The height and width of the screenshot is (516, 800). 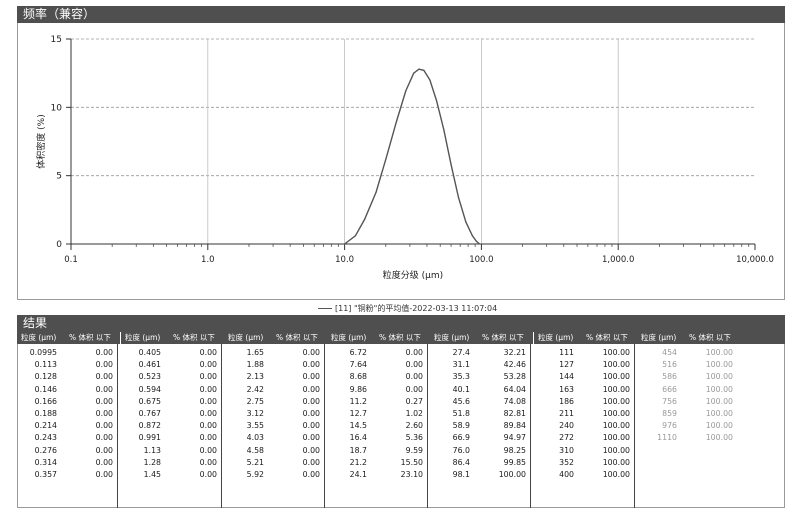 What do you see at coordinates (566, 377) in the screenshot?
I see `size-value: 144` at bounding box center [566, 377].